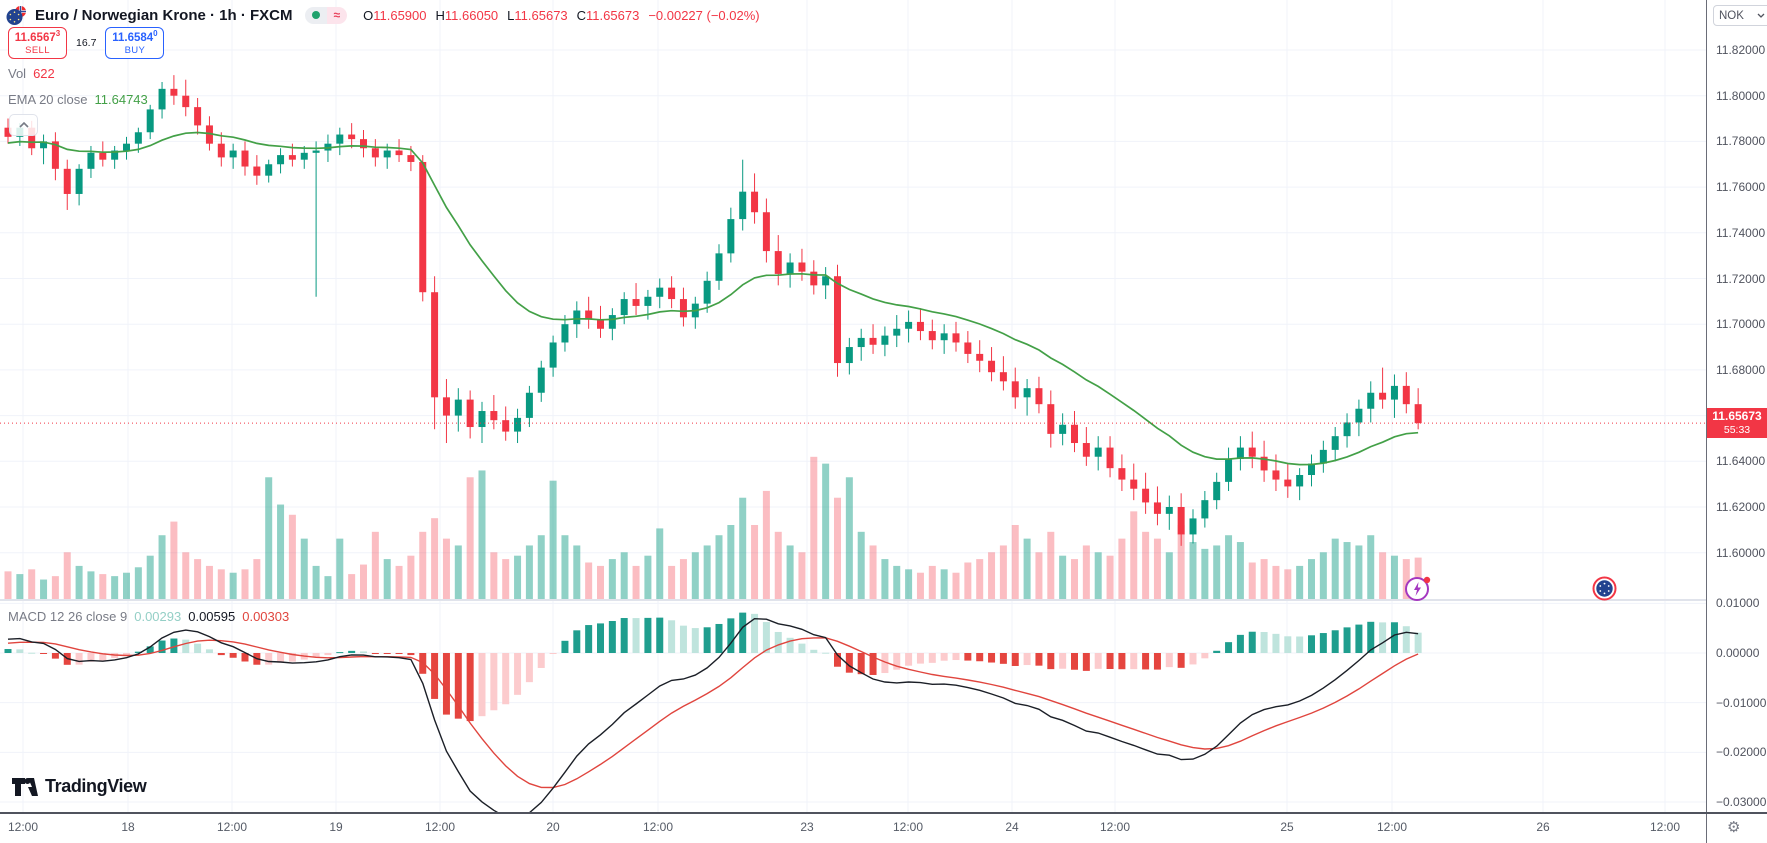 The width and height of the screenshot is (1767, 843). Describe the element at coordinates (613, 15) in the screenshot. I see `close-value: 11.65673` at that location.